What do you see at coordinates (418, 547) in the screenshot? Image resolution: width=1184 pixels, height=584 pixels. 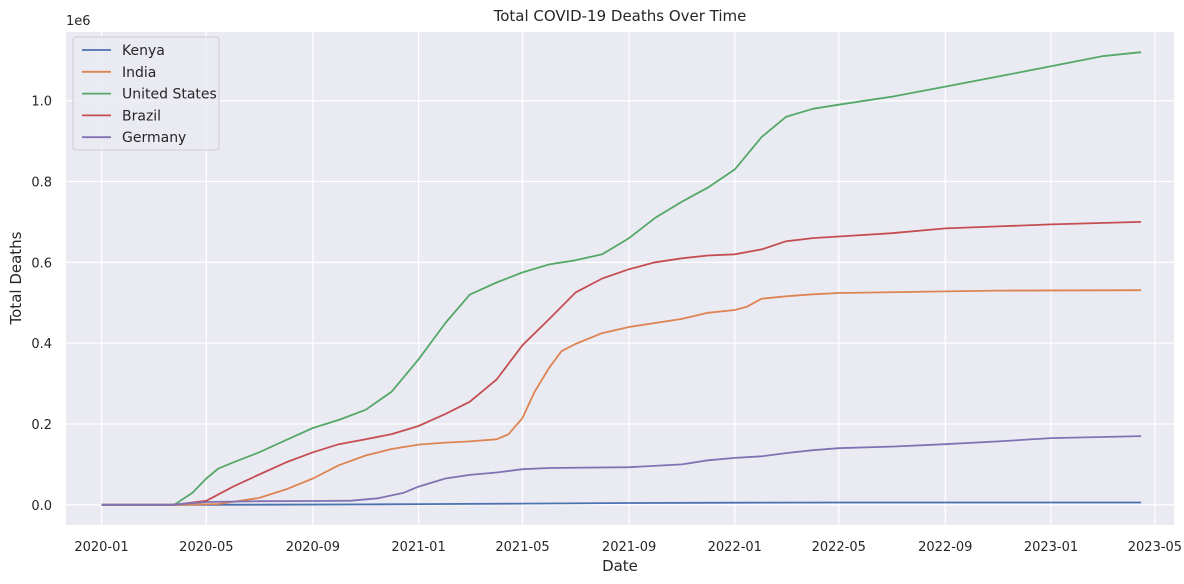 I see `x-tick-label: 2021-01` at bounding box center [418, 547].